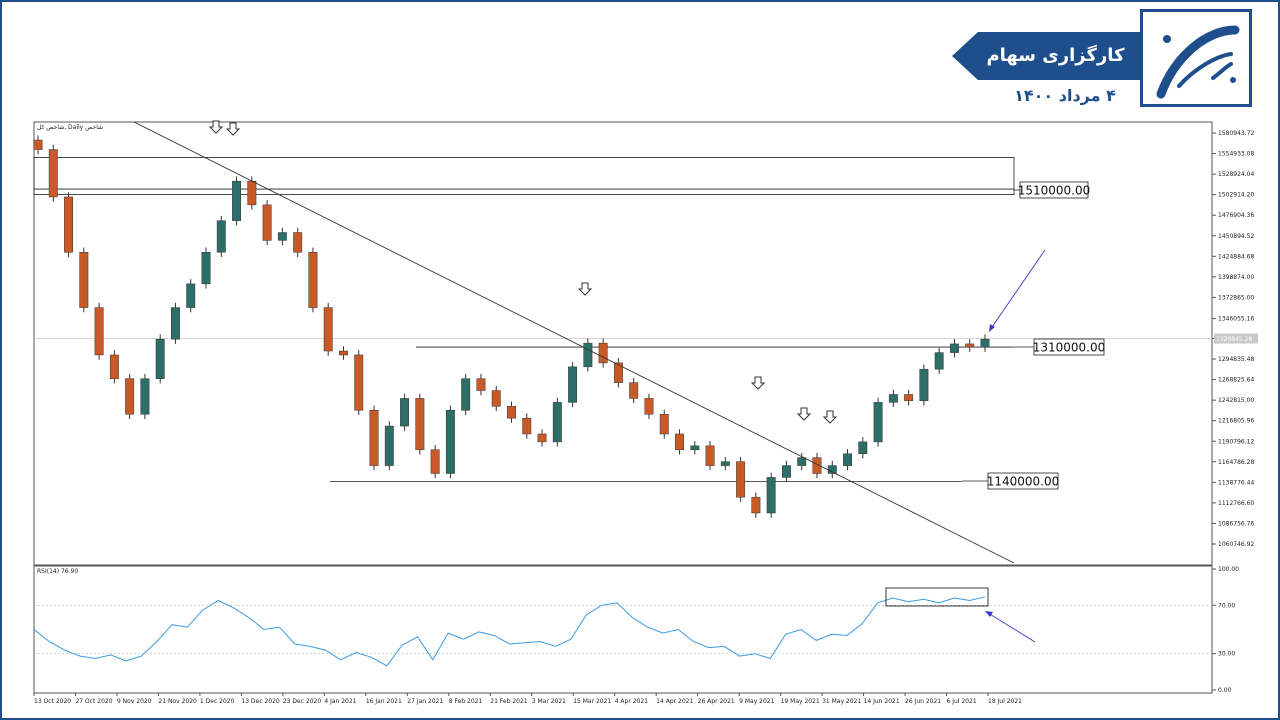 The height and width of the screenshot is (720, 1280). Describe the element at coordinates (1236, 297) in the screenshot. I see `price-y-tick-label: 1372865.00` at that location.